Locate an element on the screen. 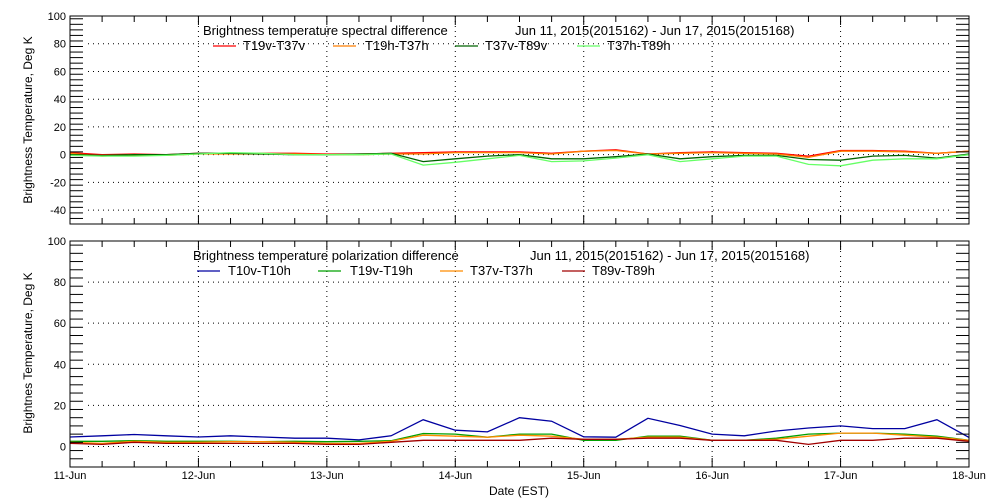 The height and width of the screenshot is (500, 1000). x-tick-label: 13-Jun is located at coordinates (327, 476).